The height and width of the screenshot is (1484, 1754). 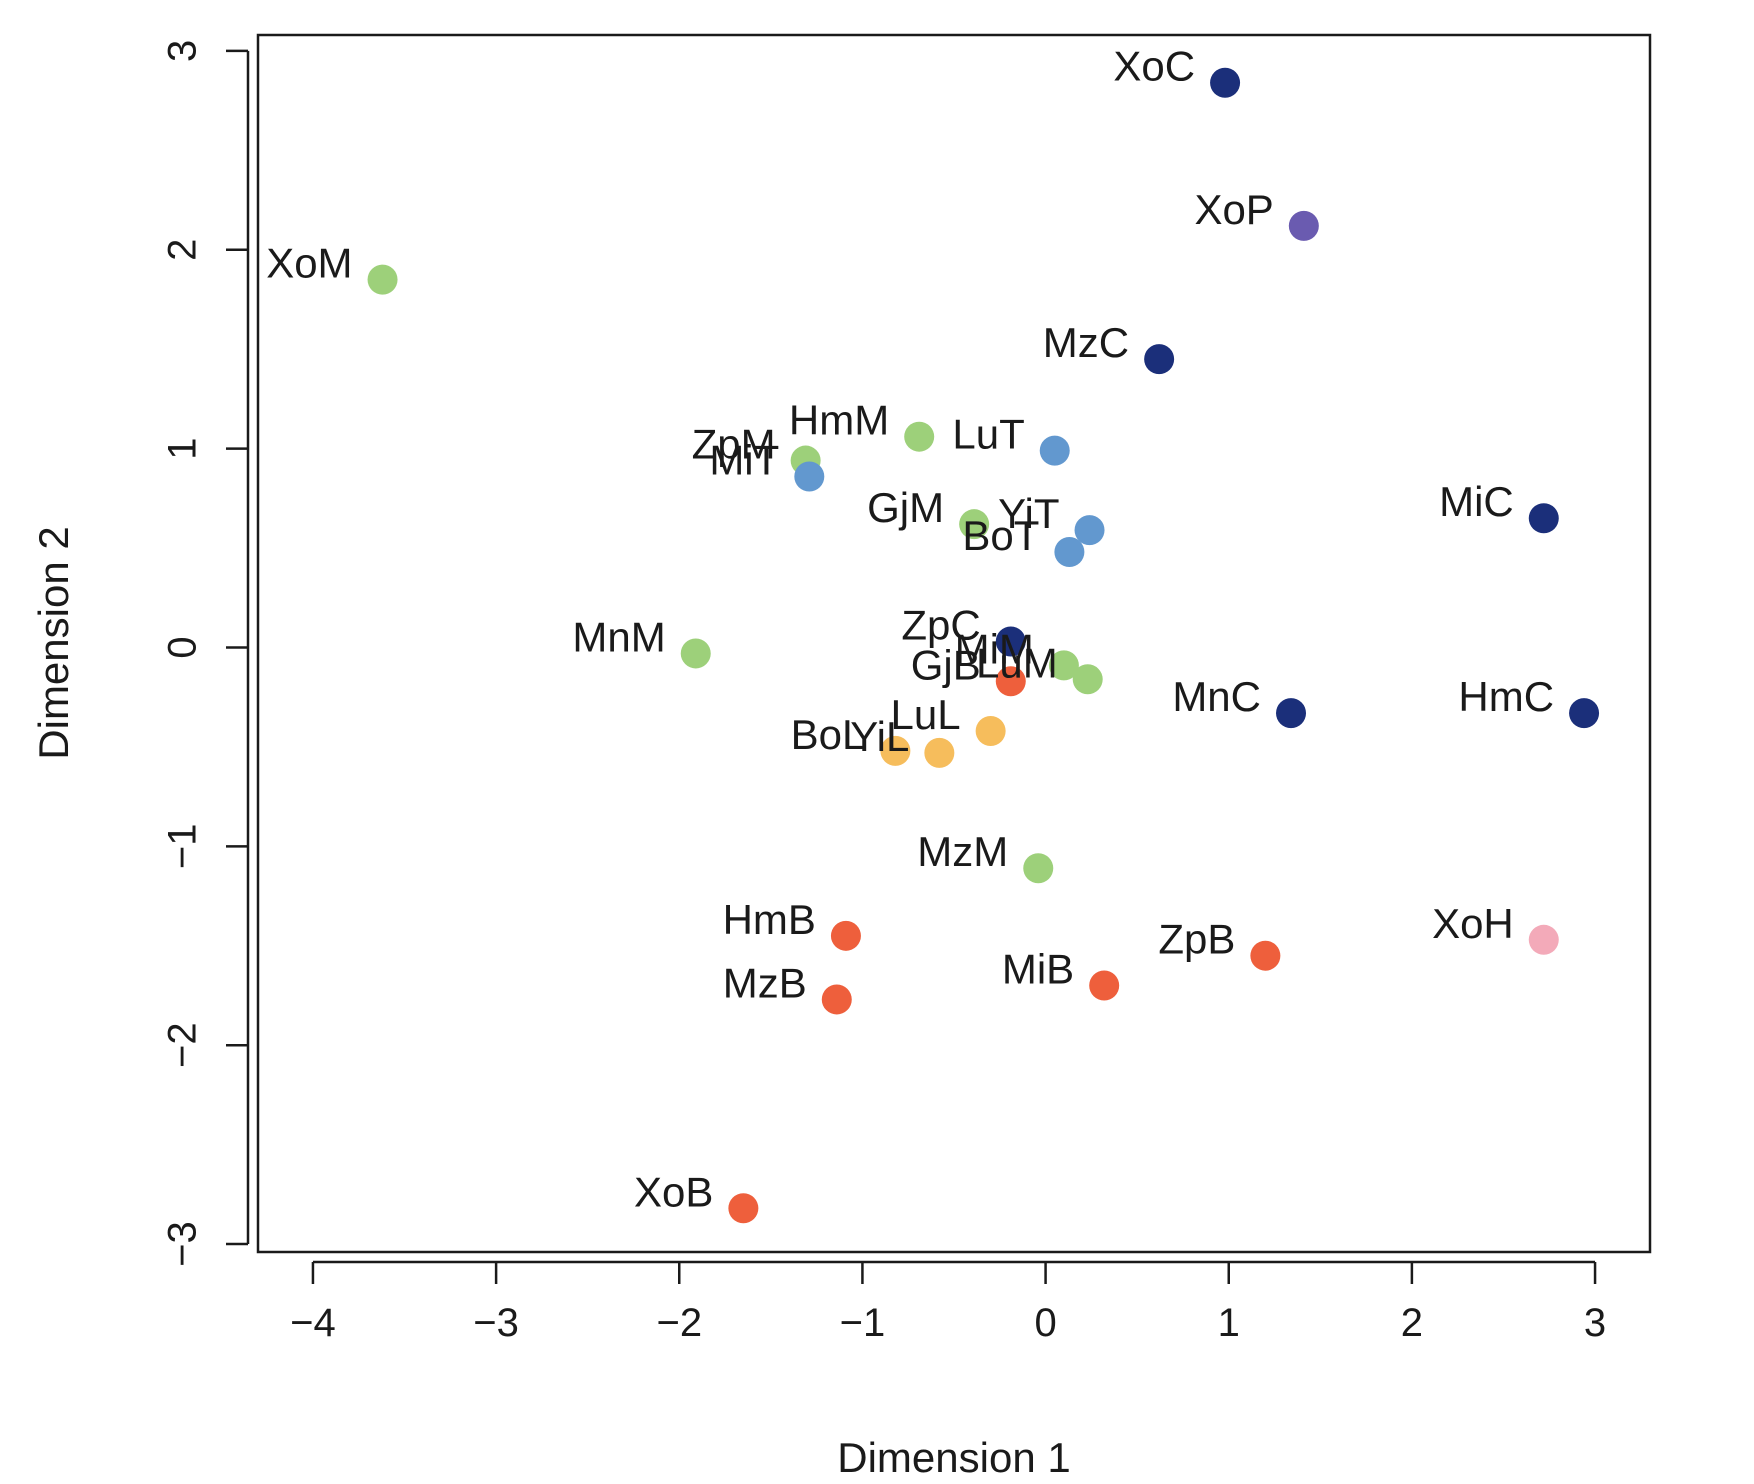 I want to click on point-label-bot: BoT, so click(x=1000, y=535).